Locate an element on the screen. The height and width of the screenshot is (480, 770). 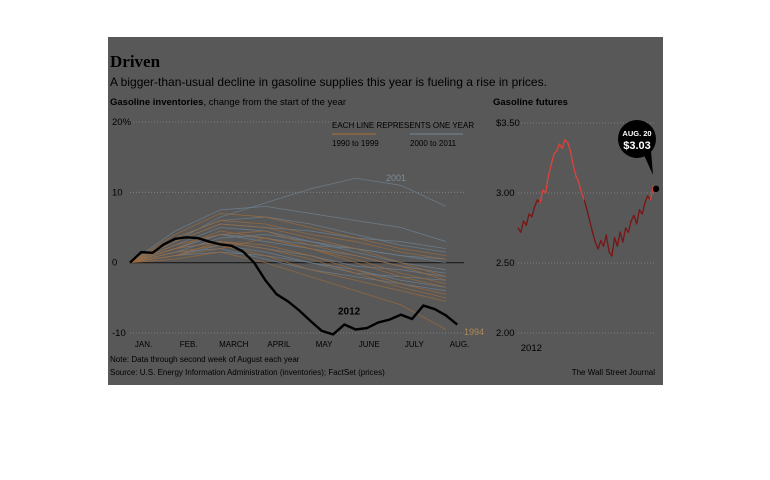
inventories-x-tick-label: MAY is located at coordinates (324, 344).